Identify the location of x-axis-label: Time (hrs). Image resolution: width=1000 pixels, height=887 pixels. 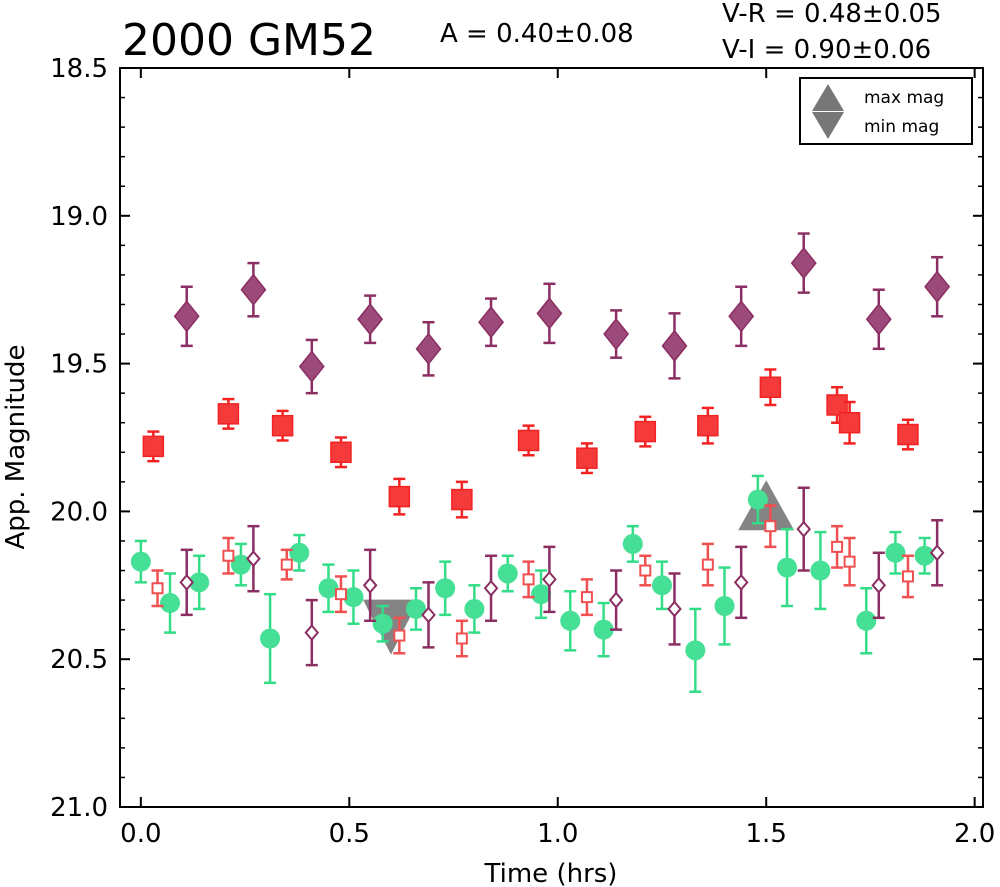
(551, 873).